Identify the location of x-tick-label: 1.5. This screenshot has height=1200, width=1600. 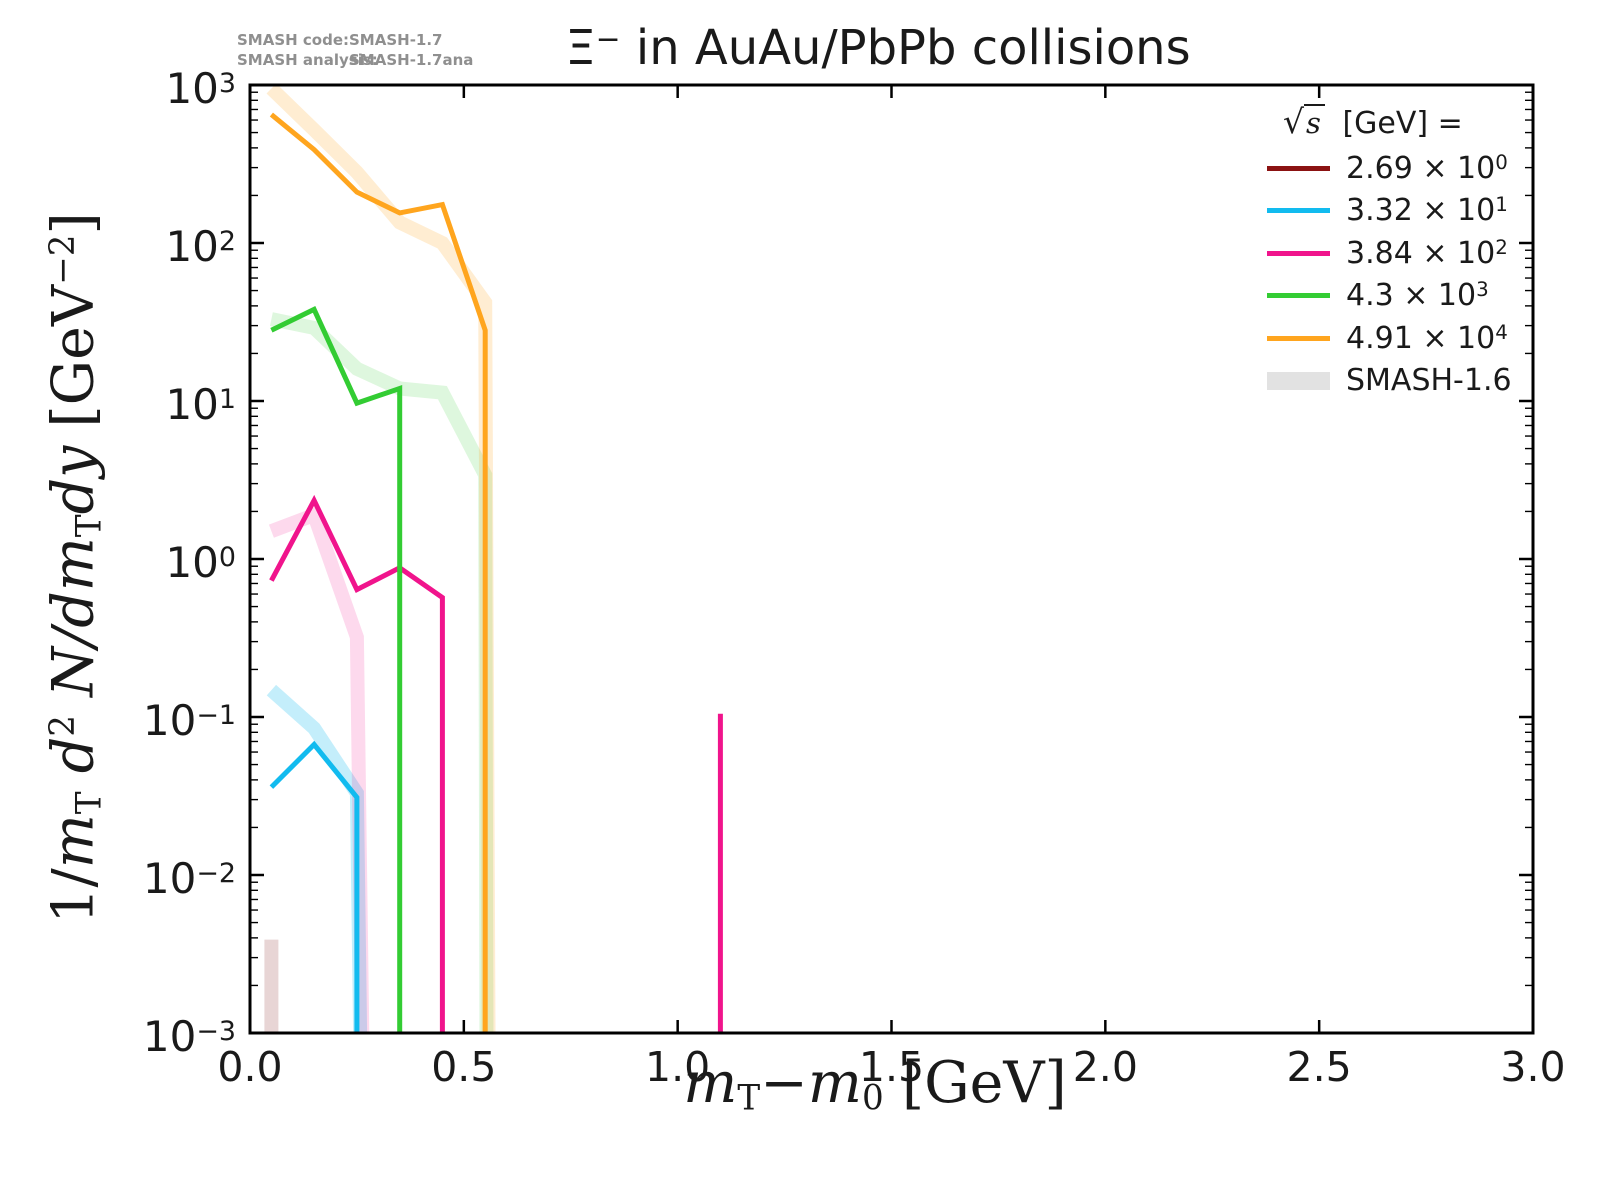
(891, 1067).